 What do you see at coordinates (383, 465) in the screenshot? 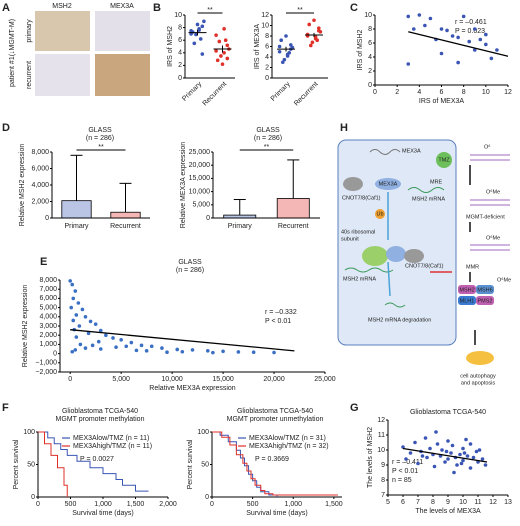
I see `y-tick-label: 9` at bounding box center [383, 465].